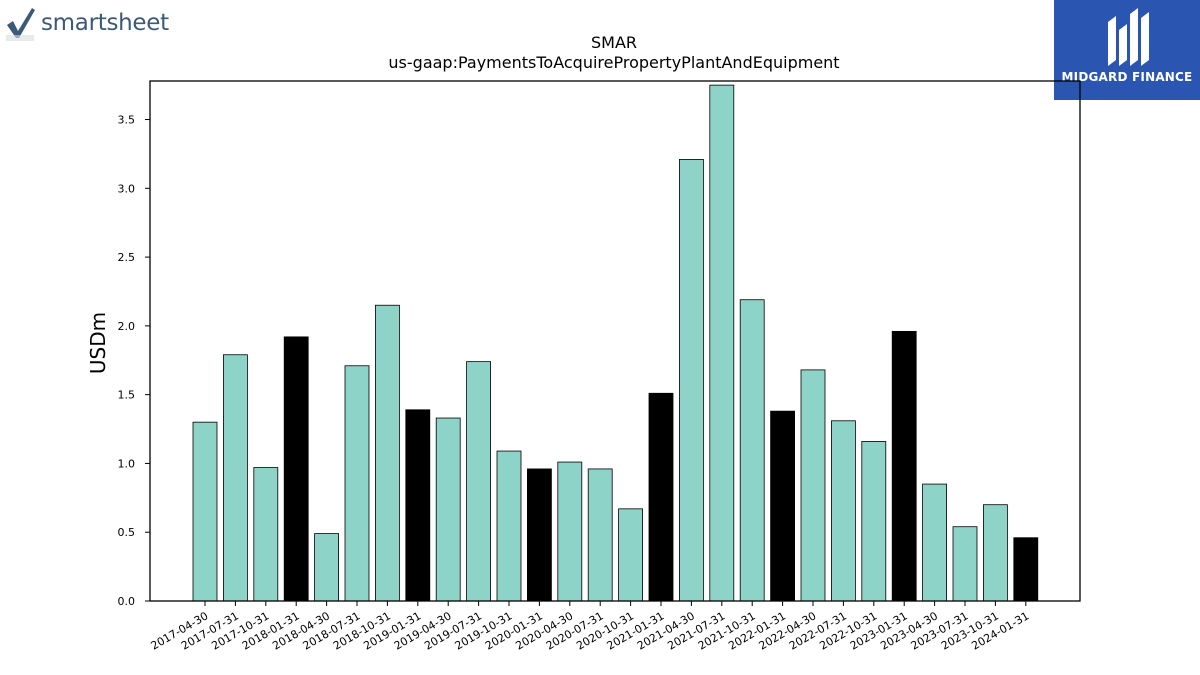  I want to click on smartsheet-logo: smartsheet, so click(86, 23).